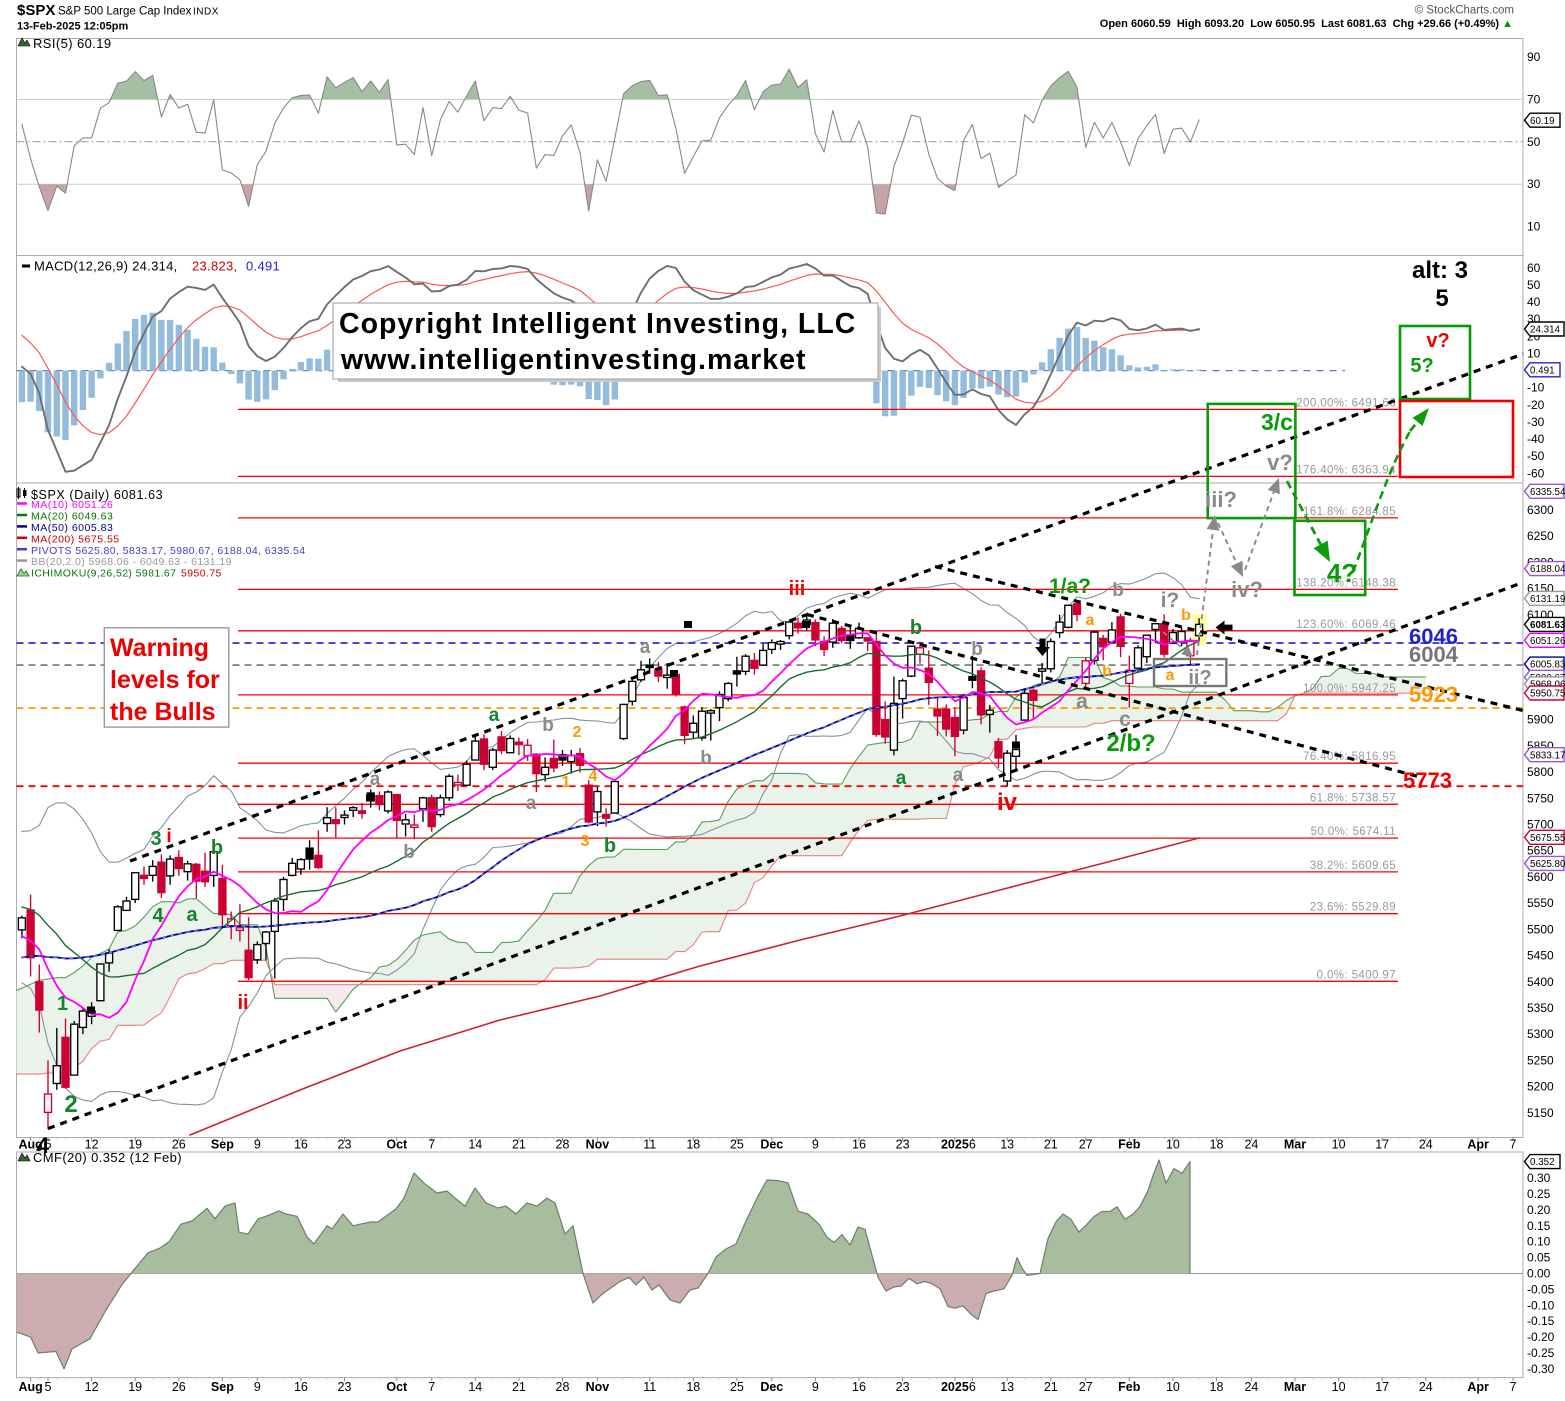 This screenshot has width=1565, height=1401. Describe the element at coordinates (1221, 499) in the screenshot. I see `svg-text: iii?` at that location.